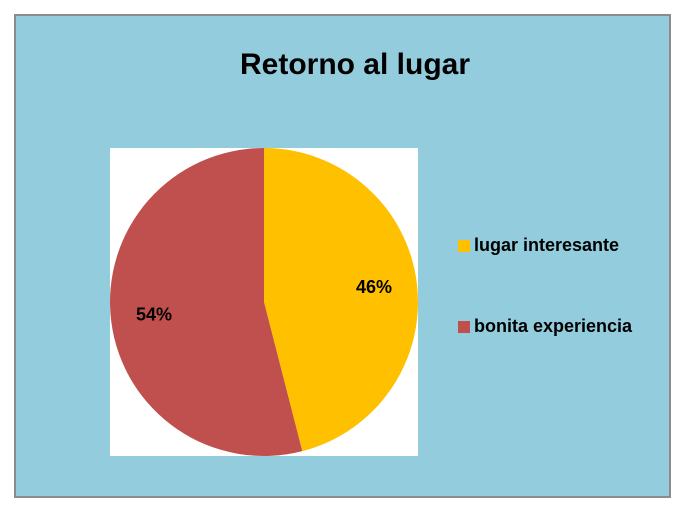 This screenshot has width=683, height=511. Describe the element at coordinates (546, 245) in the screenshot. I see `legend-label: lugar interesante` at that location.